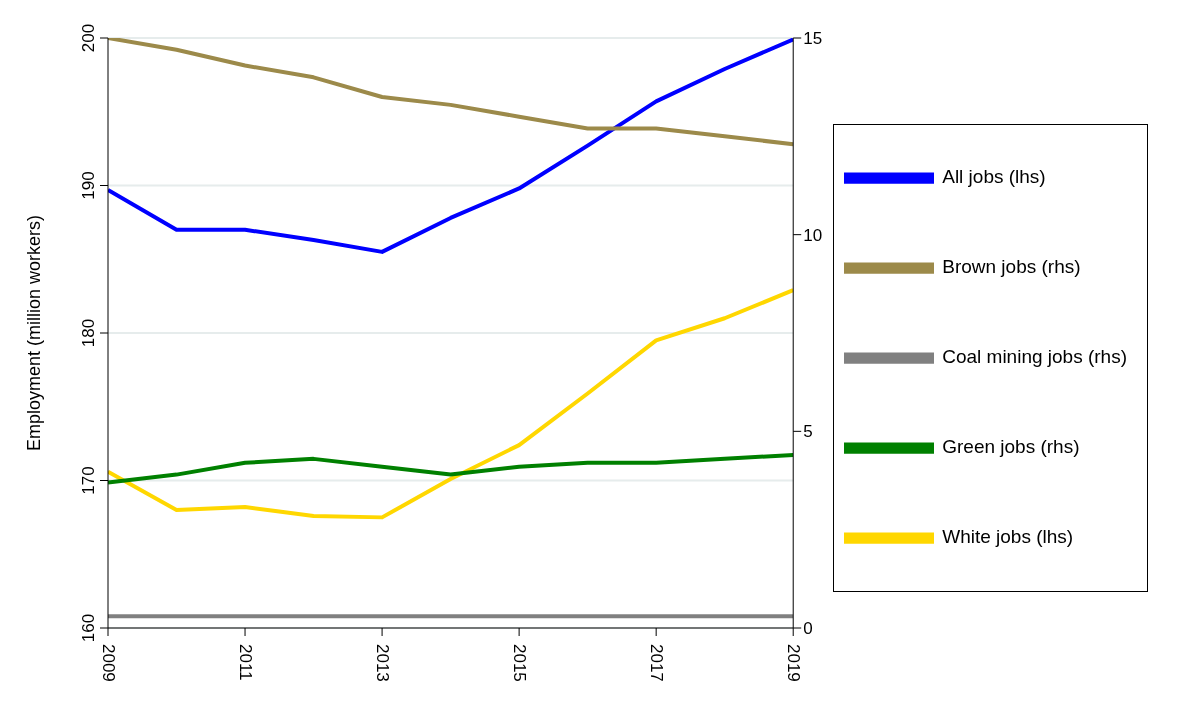 This screenshot has height=714, width=1190. Describe the element at coordinates (1011, 267) in the screenshot. I see `legend-label: Brown jobs (rhs)` at that location.